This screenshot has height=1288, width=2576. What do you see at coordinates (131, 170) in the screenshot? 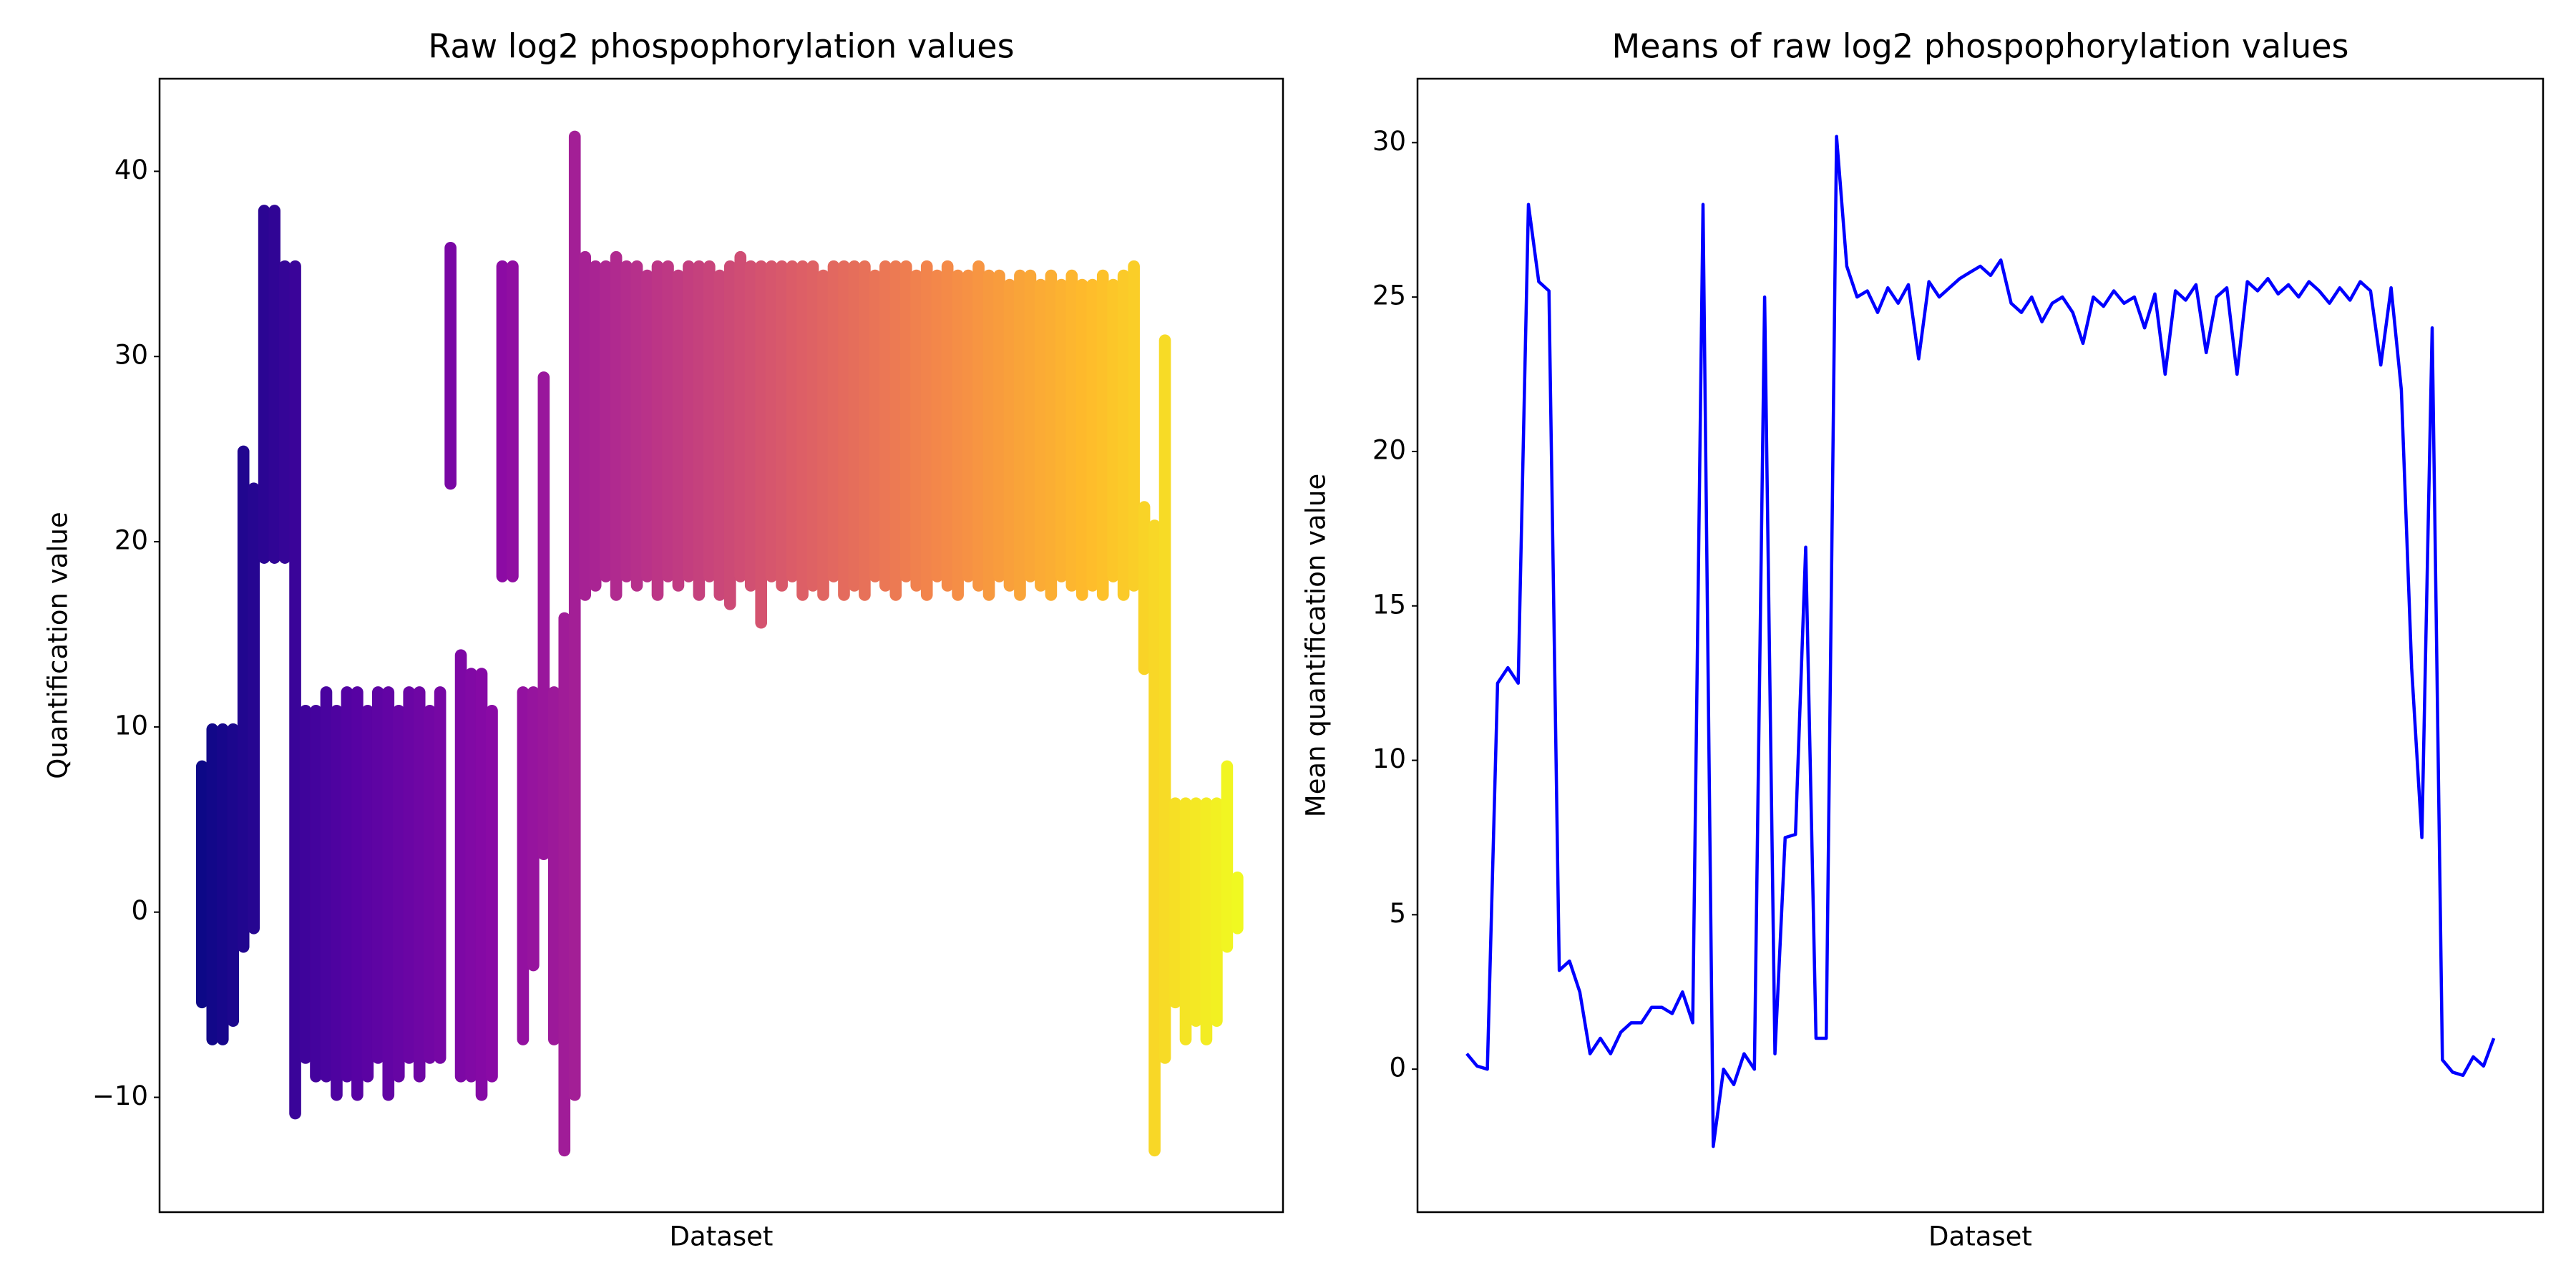
I see `y-tick-label: 40` at bounding box center [131, 170].